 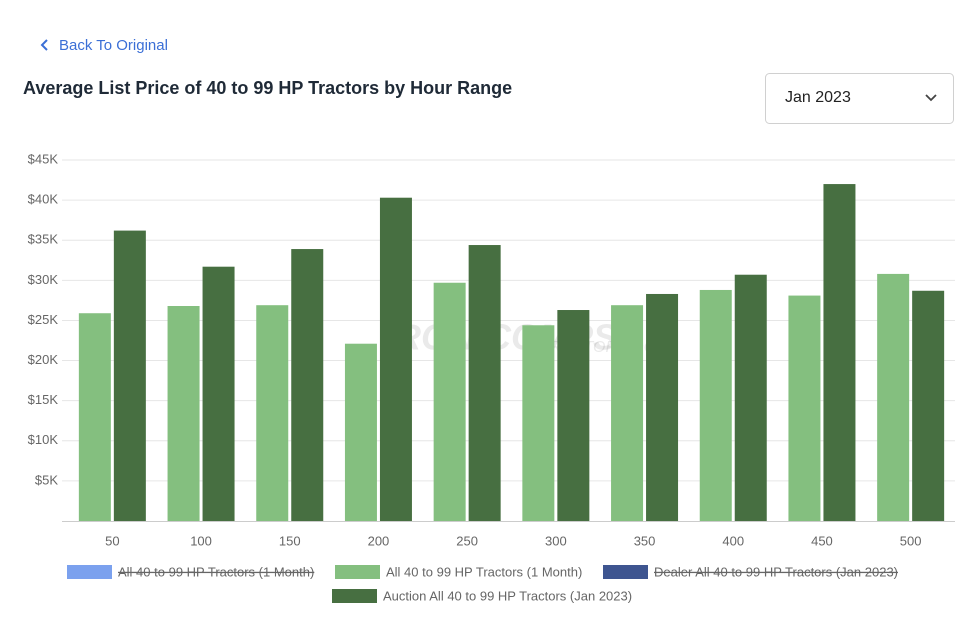 What do you see at coordinates (931, 98) in the screenshot?
I see `chevron-down` at bounding box center [931, 98].